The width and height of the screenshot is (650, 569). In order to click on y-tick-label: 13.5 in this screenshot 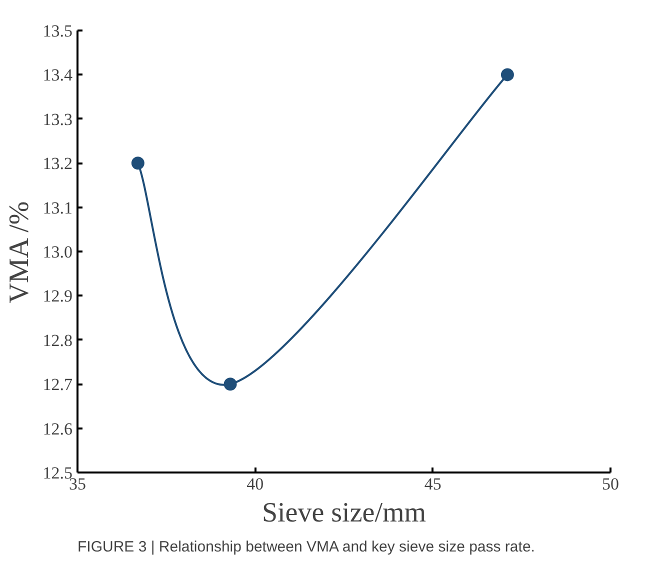, I will do `click(57, 31)`.